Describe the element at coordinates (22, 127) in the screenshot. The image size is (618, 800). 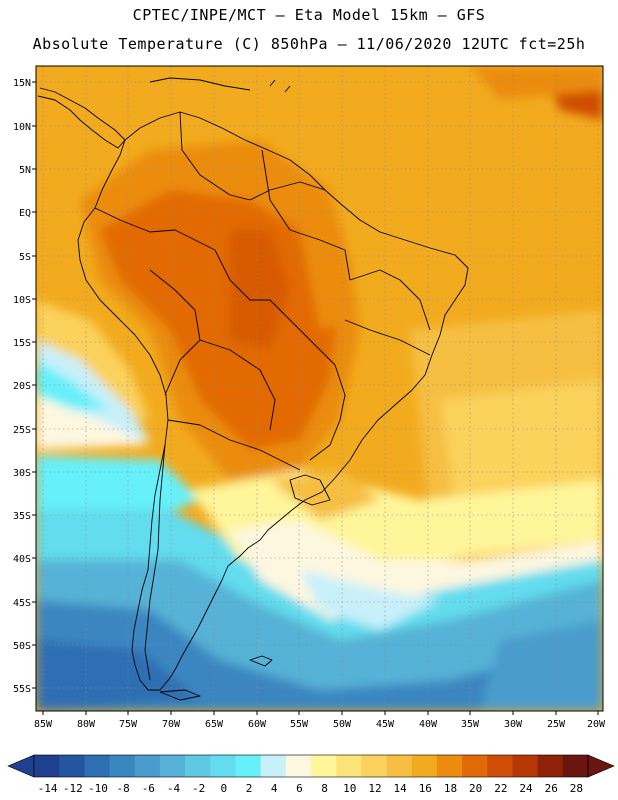
I see `lat-label: 10N` at that location.